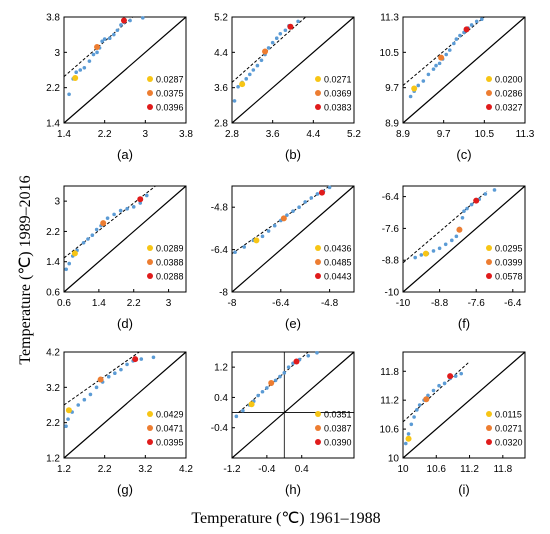 The width and height of the screenshot is (550, 534). Describe the element at coordinates (390, 53) in the screenshot. I see `y-tick-label: 10.5` at that location.